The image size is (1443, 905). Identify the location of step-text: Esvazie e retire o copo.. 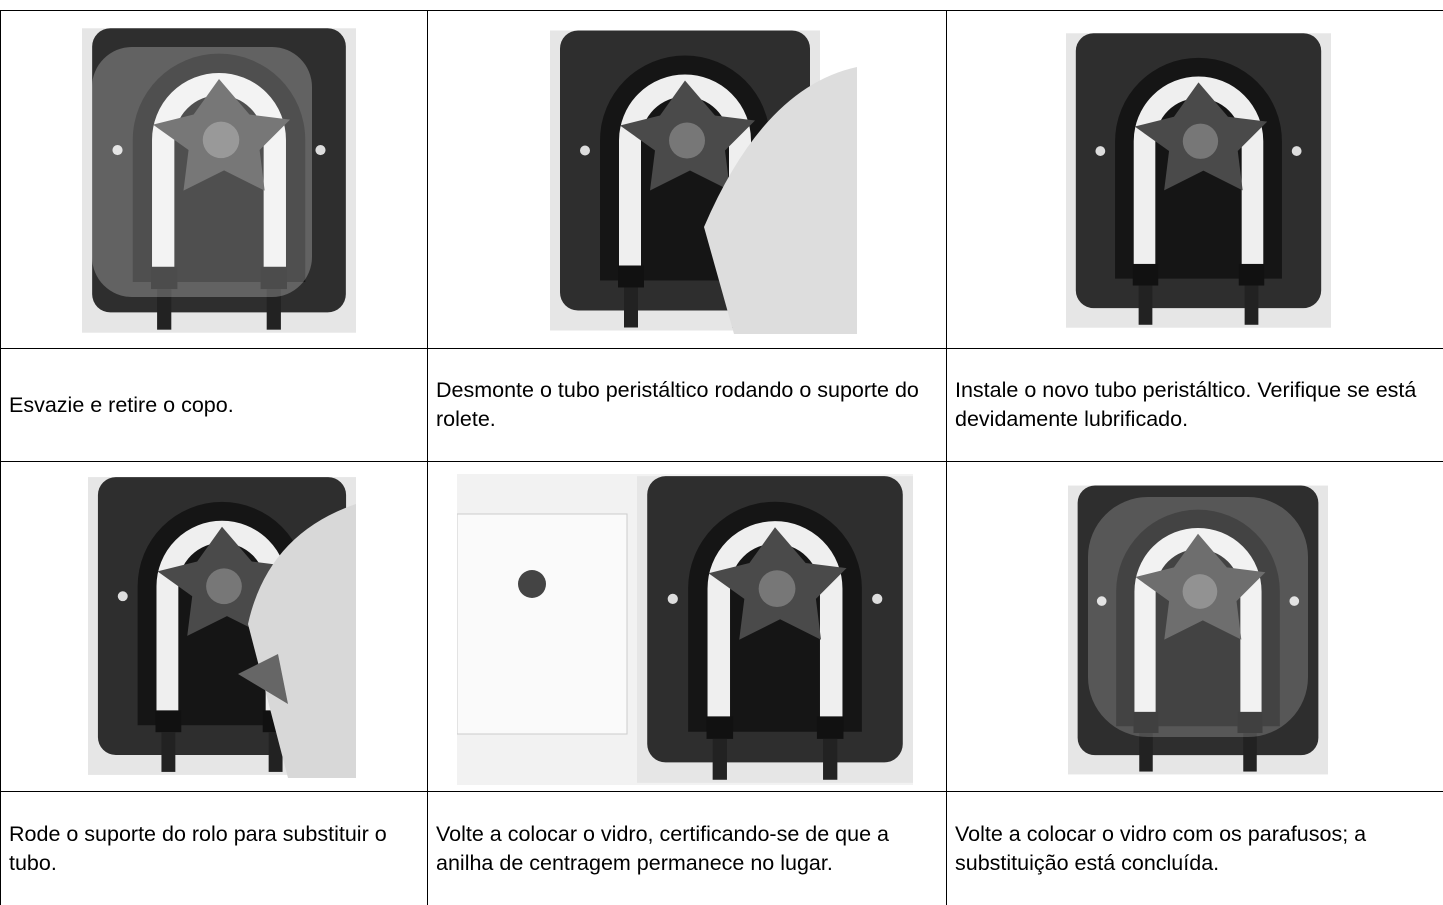
(121, 404).